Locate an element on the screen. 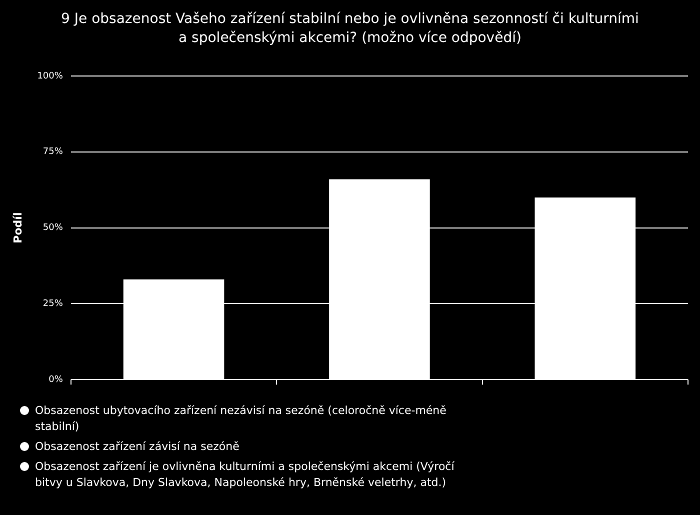  y-tick-label: 100% is located at coordinates (50, 76).